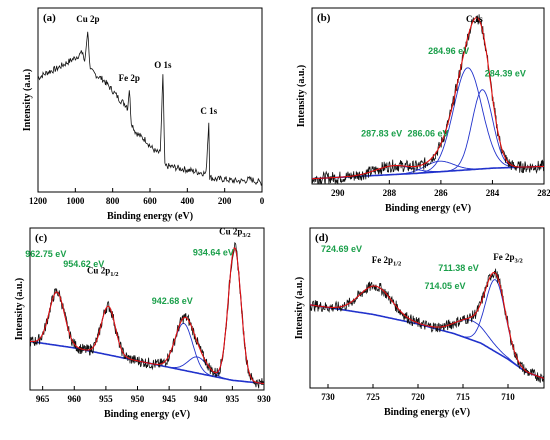 This screenshot has height=440, width=550. Describe the element at coordinates (458, 268) in the screenshot. I see `peak-position-label: 711.38 eV` at that location.